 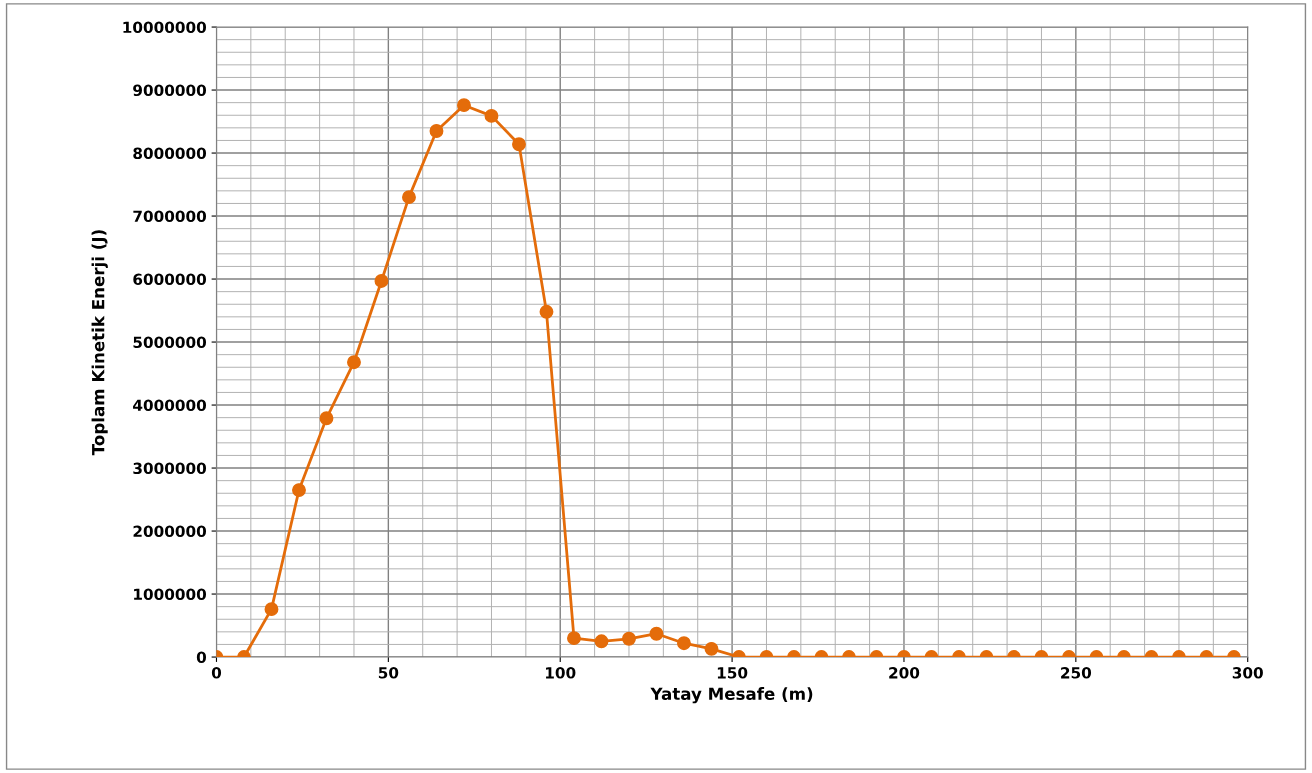 I want to click on x-tick-label: 150, so click(x=732, y=673).